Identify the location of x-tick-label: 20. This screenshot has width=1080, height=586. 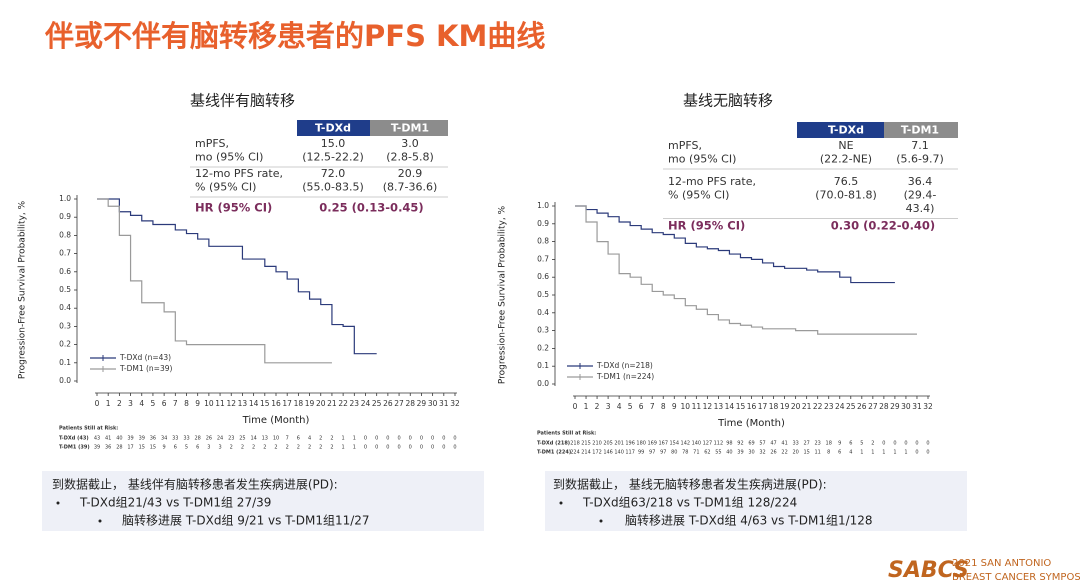
(796, 406).